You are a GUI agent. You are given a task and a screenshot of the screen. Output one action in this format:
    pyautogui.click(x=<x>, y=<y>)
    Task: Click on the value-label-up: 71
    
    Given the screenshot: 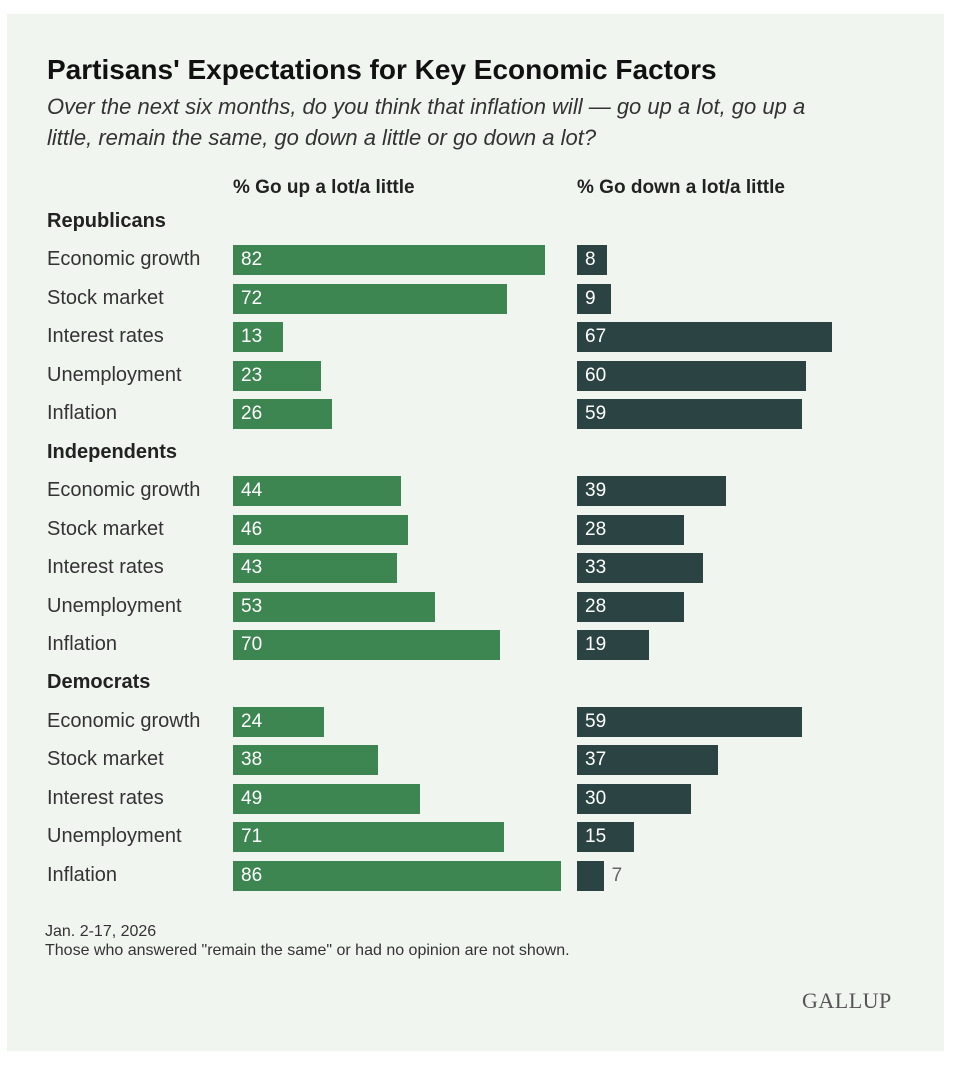 What is the action you would take?
    pyautogui.click(x=252, y=837)
    